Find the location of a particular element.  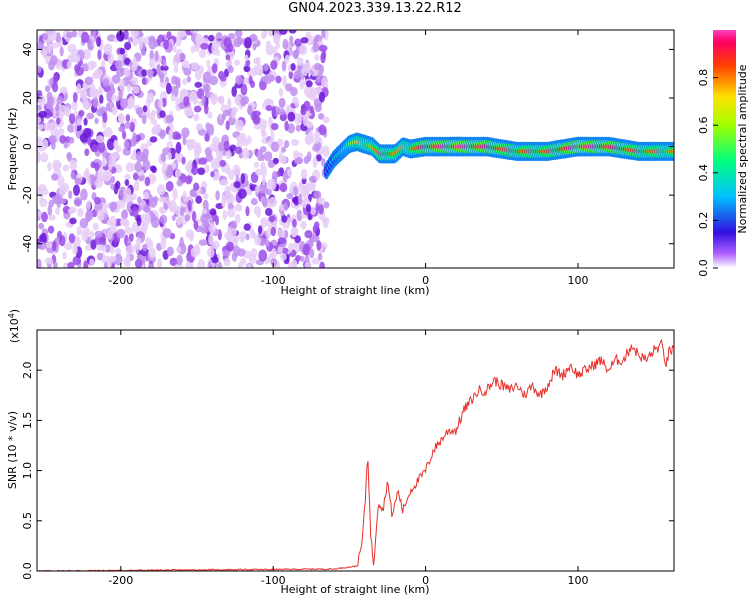

y-tick-label: -40 is located at coordinates (27, 244).